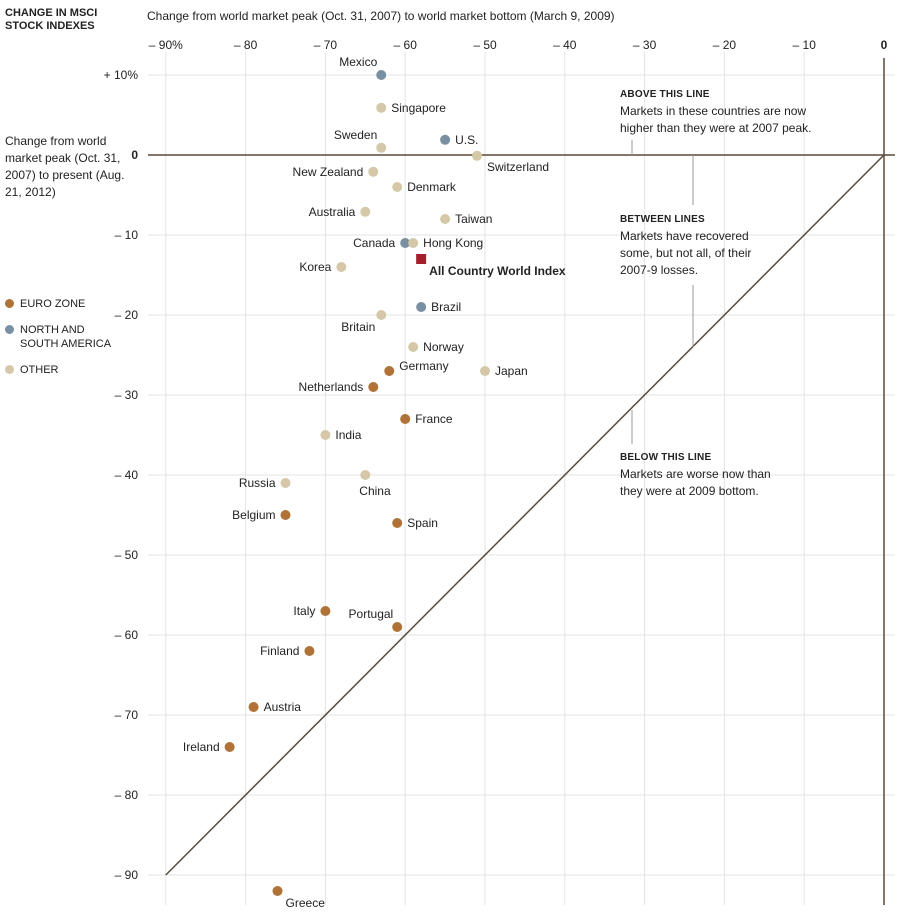  What do you see at coordinates (662, 219) in the screenshot?
I see `annotation-heading: BETWEEN LINES` at bounding box center [662, 219].